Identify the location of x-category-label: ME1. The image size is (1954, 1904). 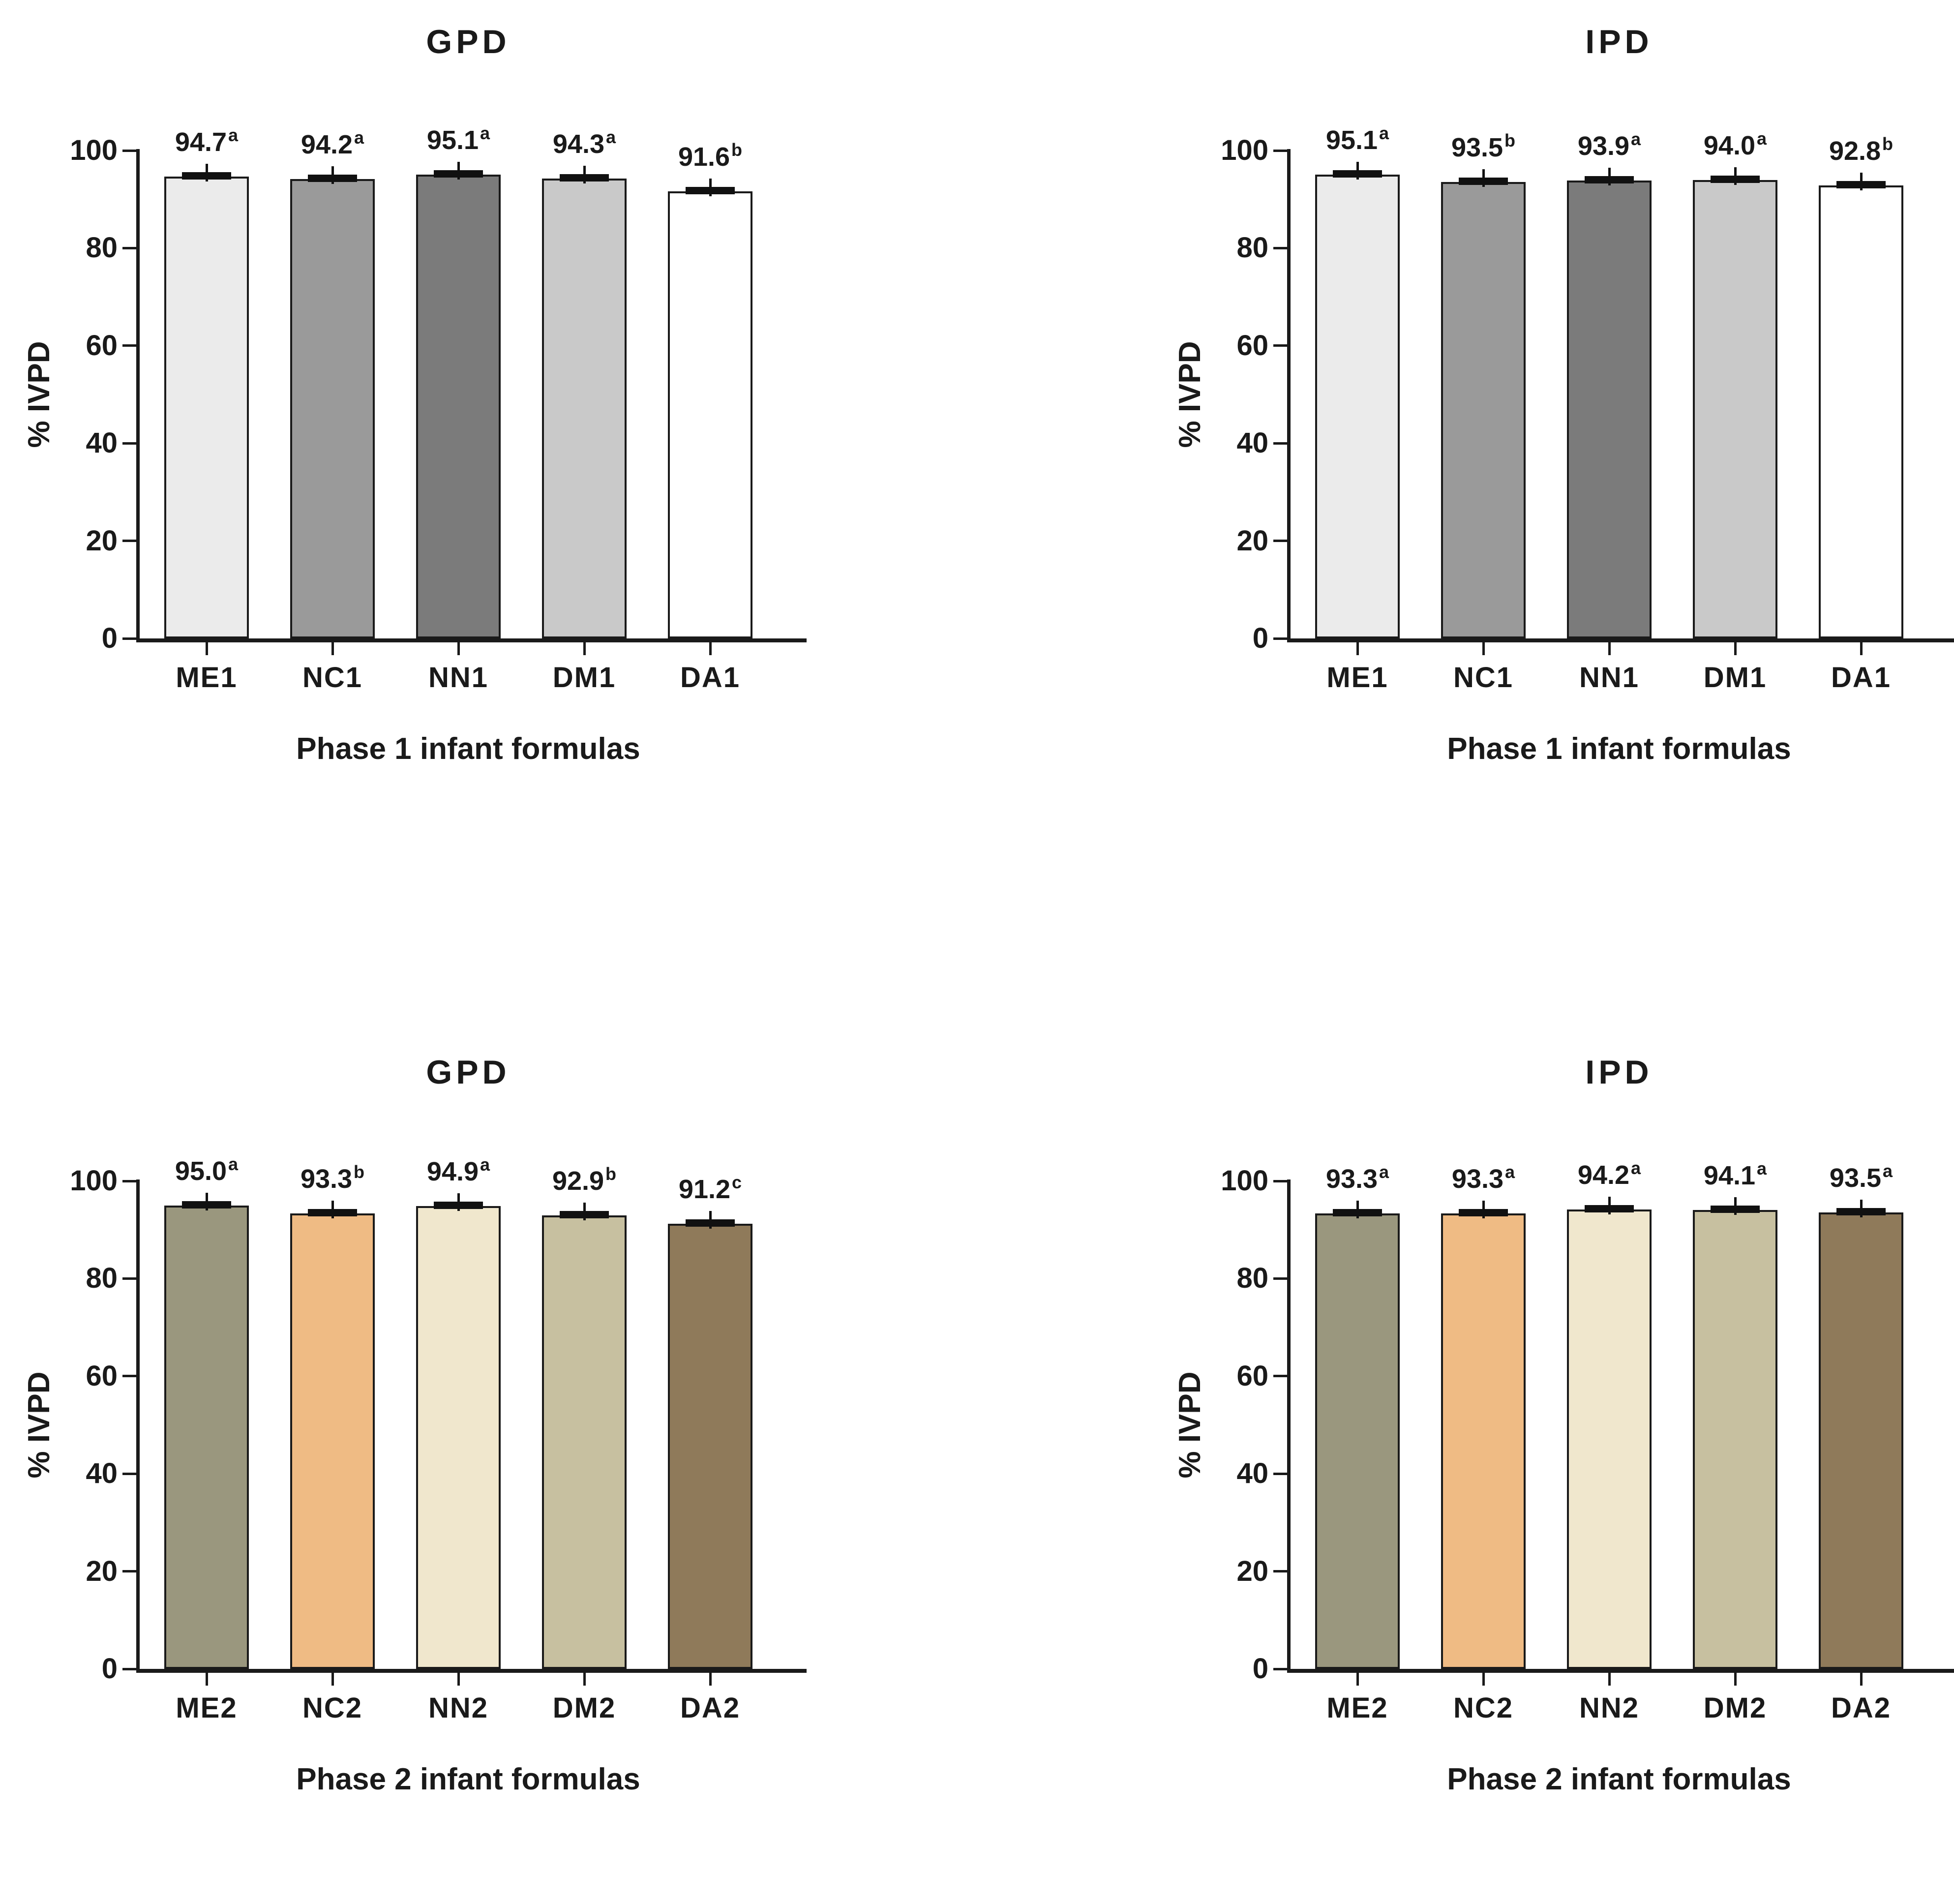
(1357, 678).